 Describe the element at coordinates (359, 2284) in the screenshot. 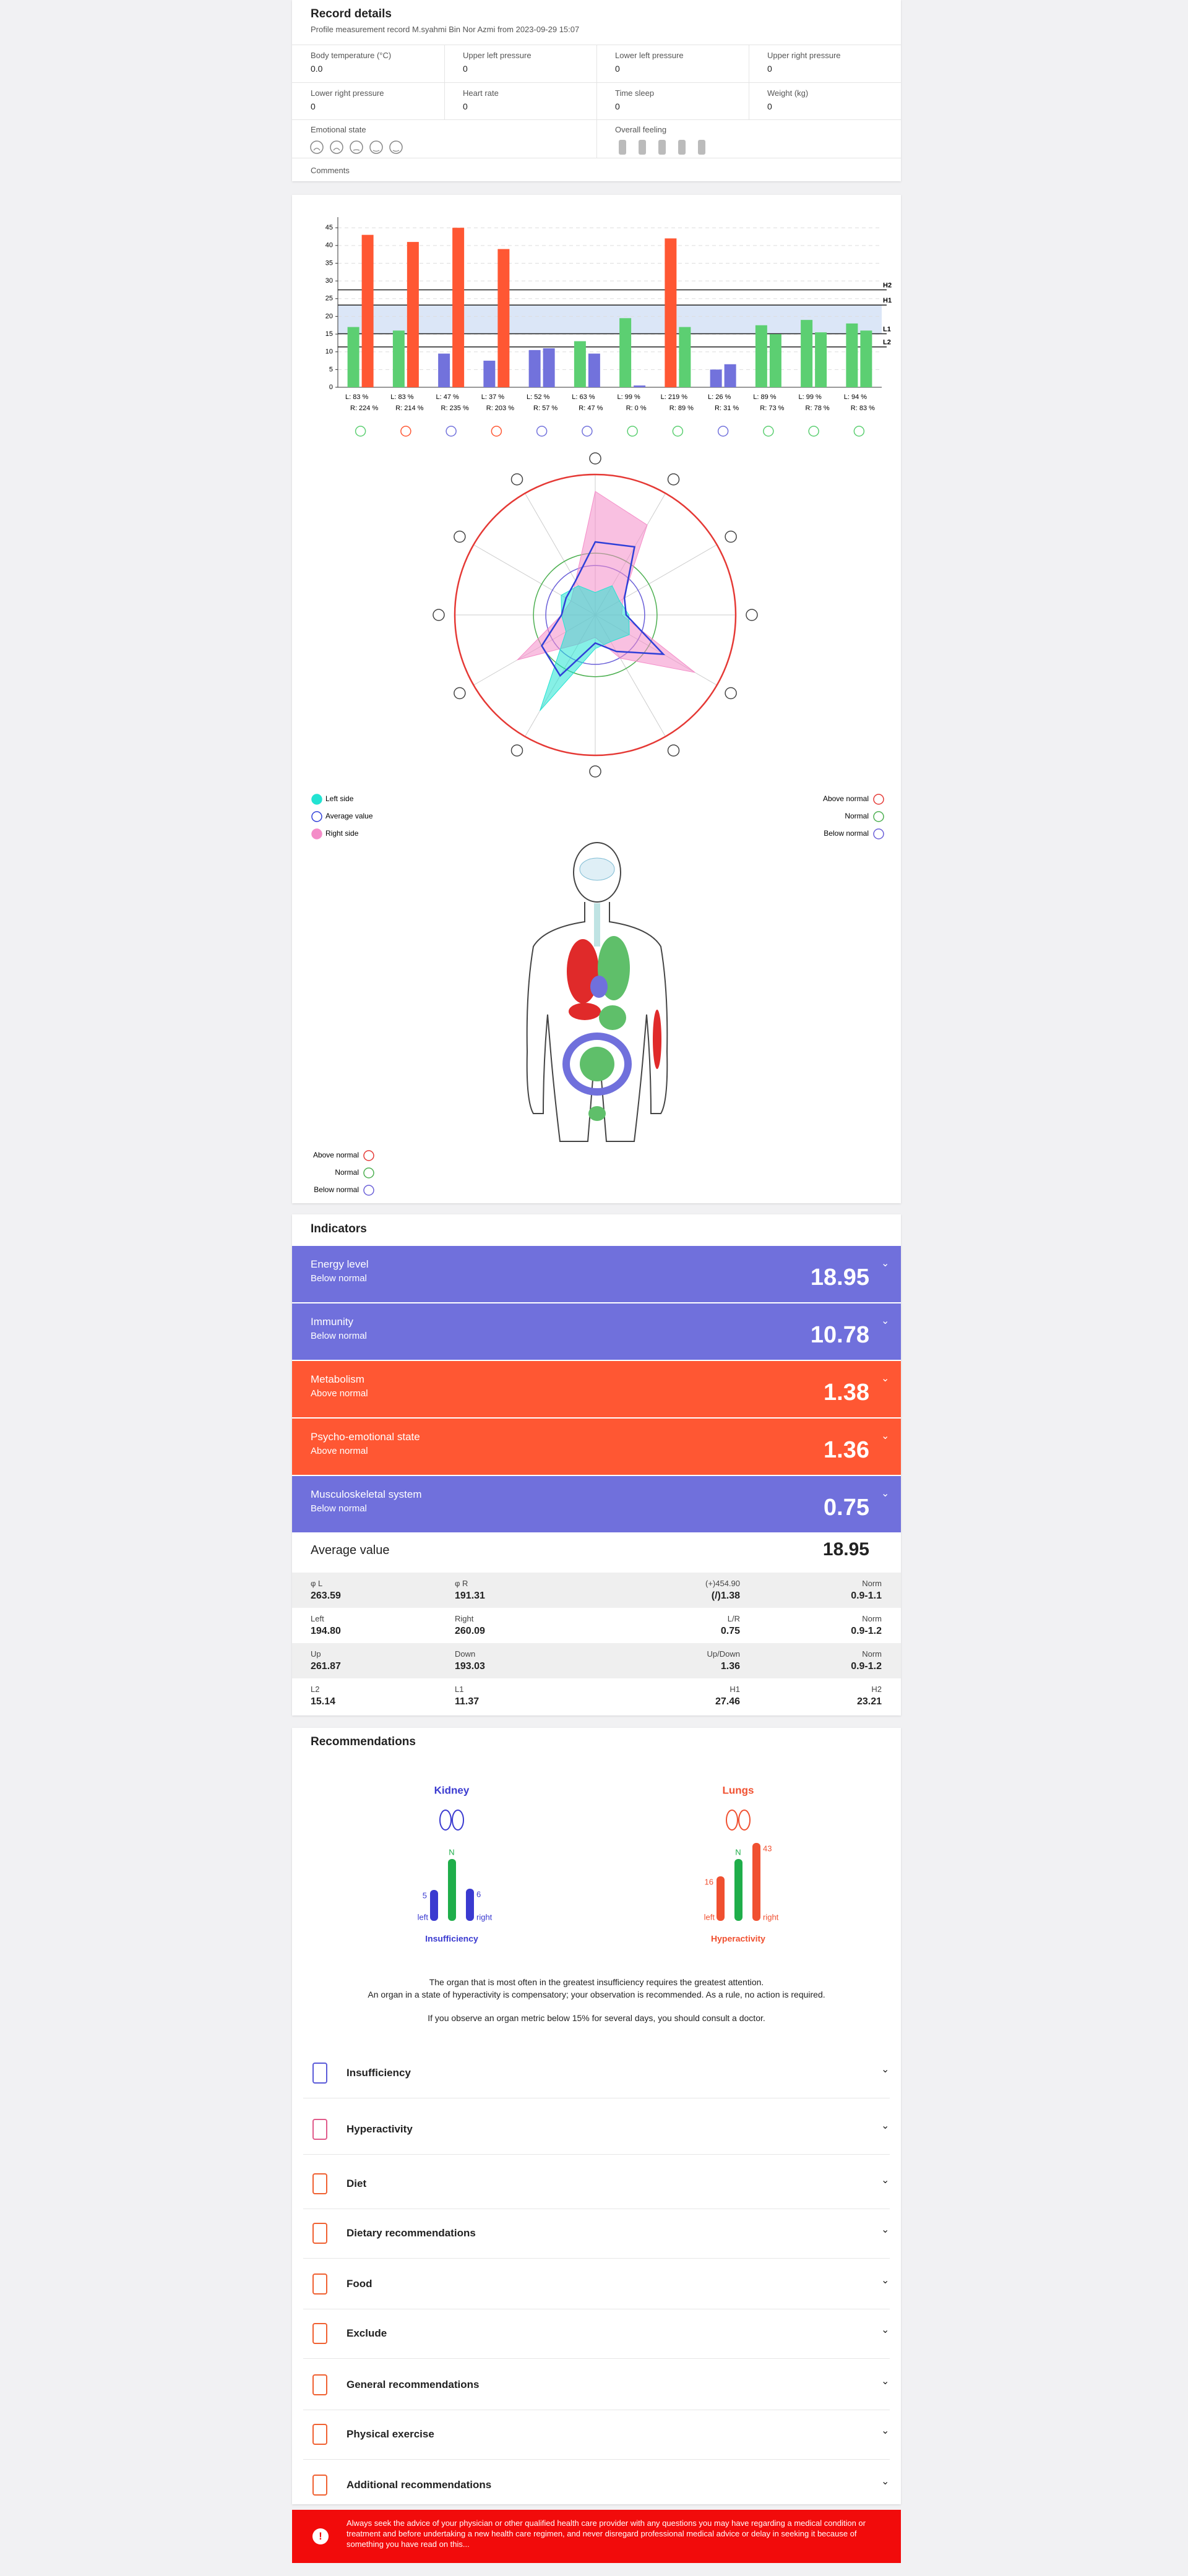

I see `item-label: Food` at that location.